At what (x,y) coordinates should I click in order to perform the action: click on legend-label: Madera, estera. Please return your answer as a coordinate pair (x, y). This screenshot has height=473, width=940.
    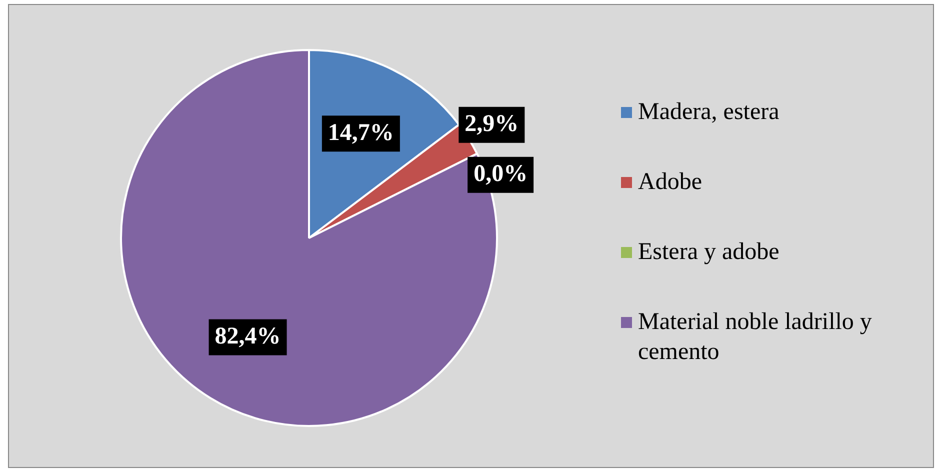
    Looking at the image, I should click on (709, 112).